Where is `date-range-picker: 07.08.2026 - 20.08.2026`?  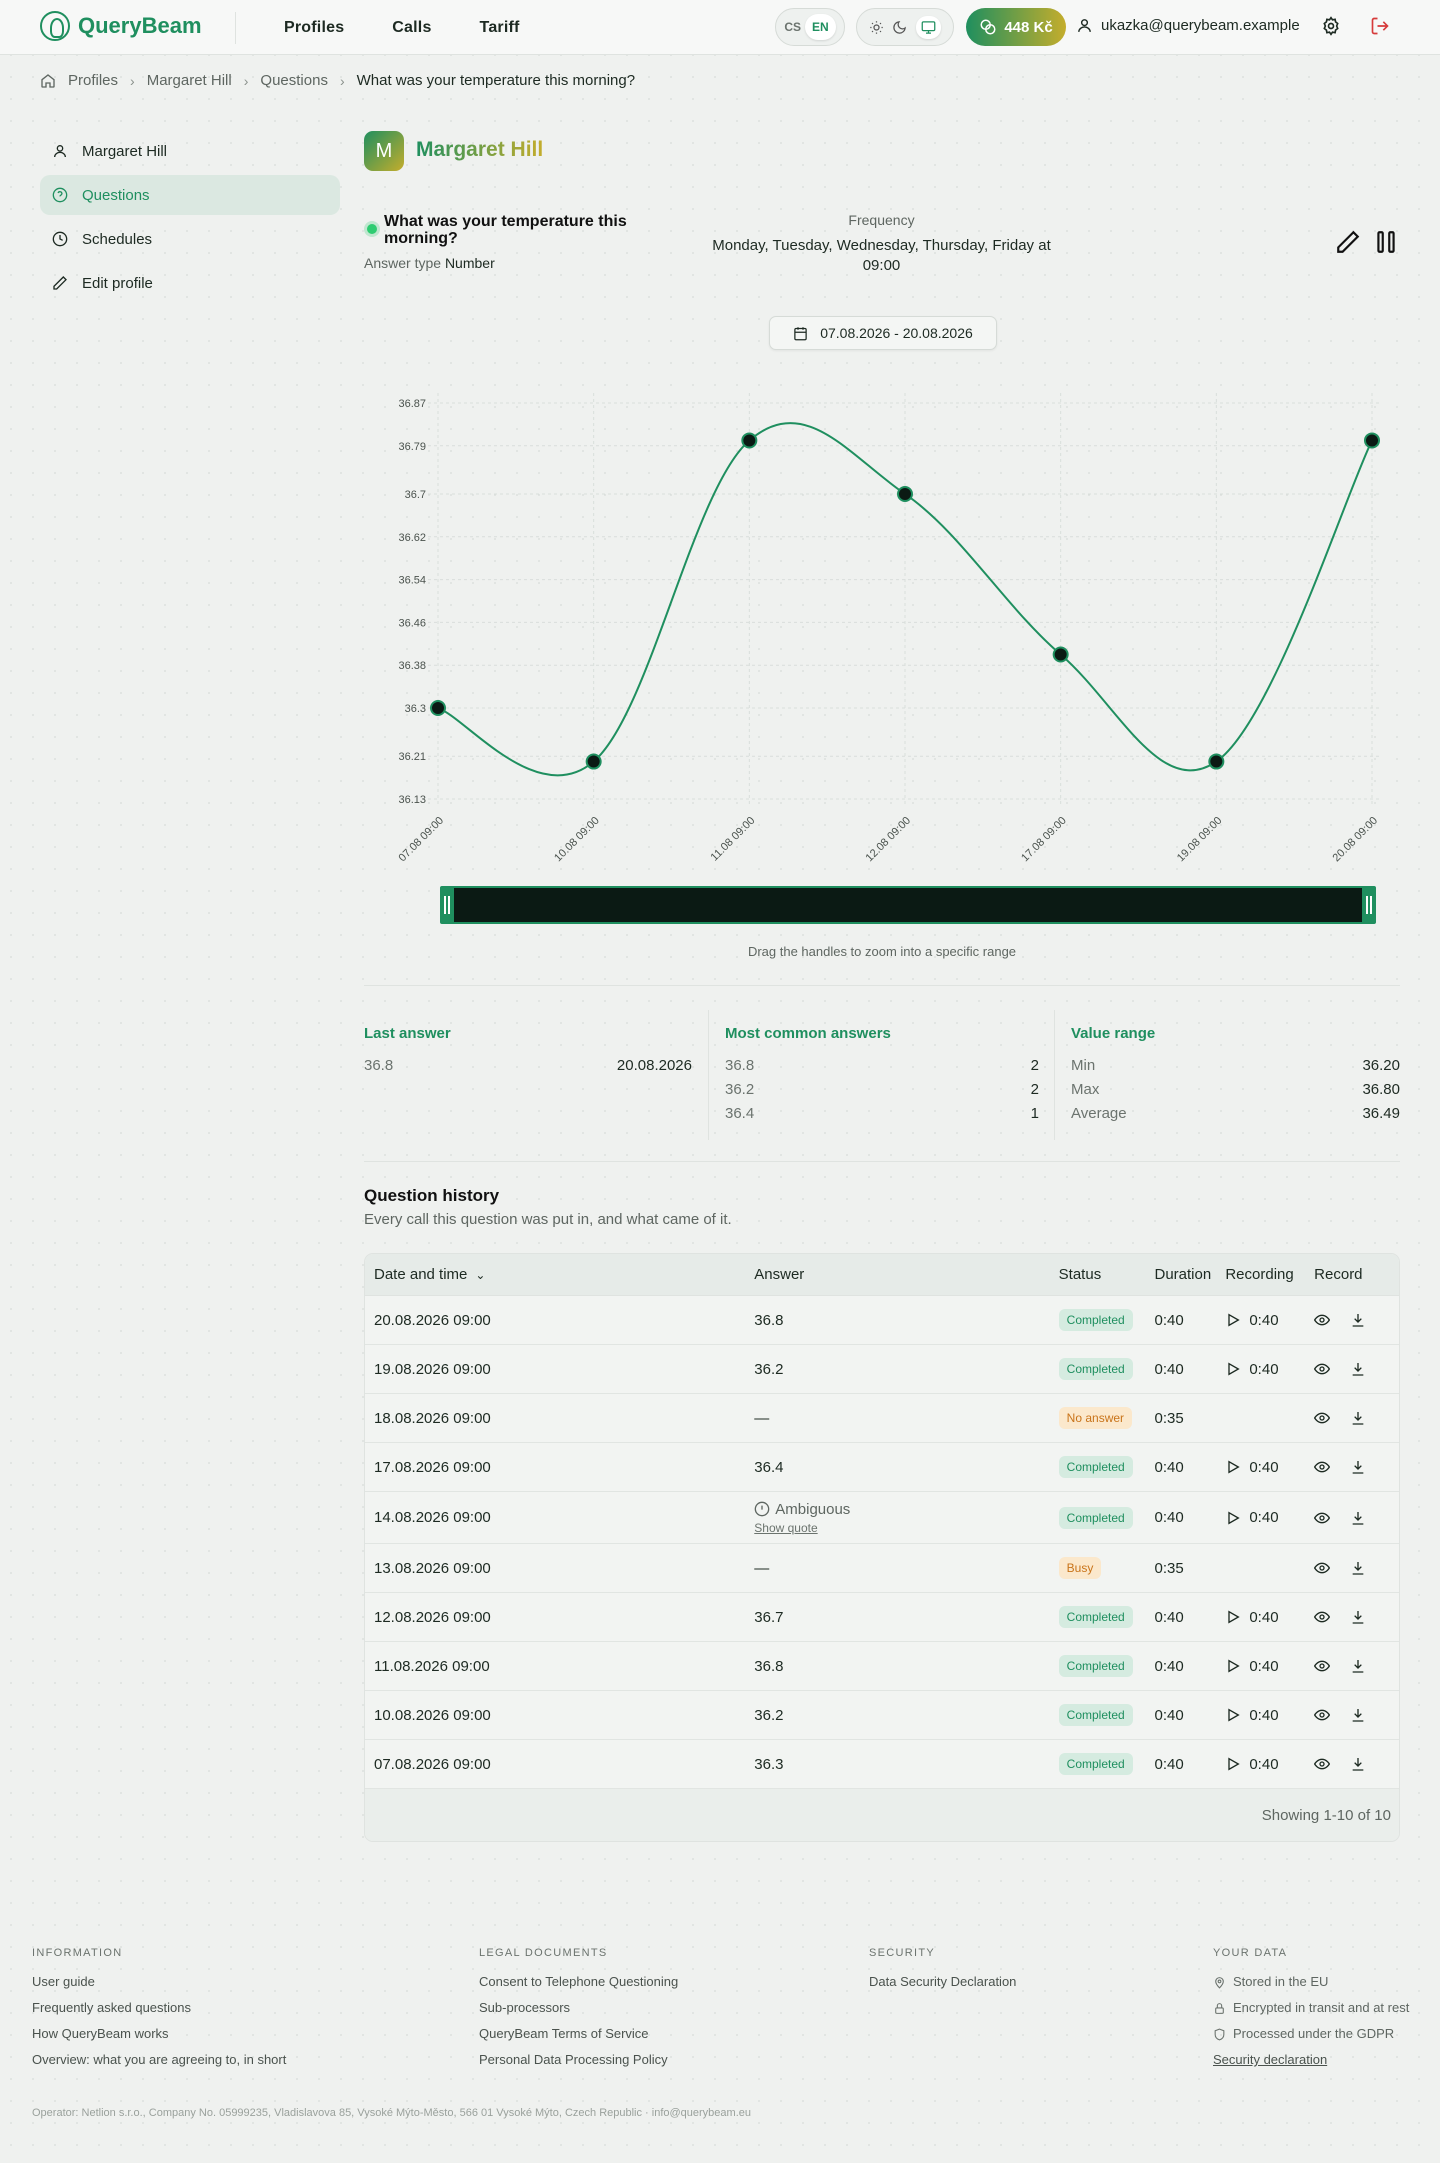
date-range-picker: 07.08.2026 - 20.08.2026 is located at coordinates (883, 333).